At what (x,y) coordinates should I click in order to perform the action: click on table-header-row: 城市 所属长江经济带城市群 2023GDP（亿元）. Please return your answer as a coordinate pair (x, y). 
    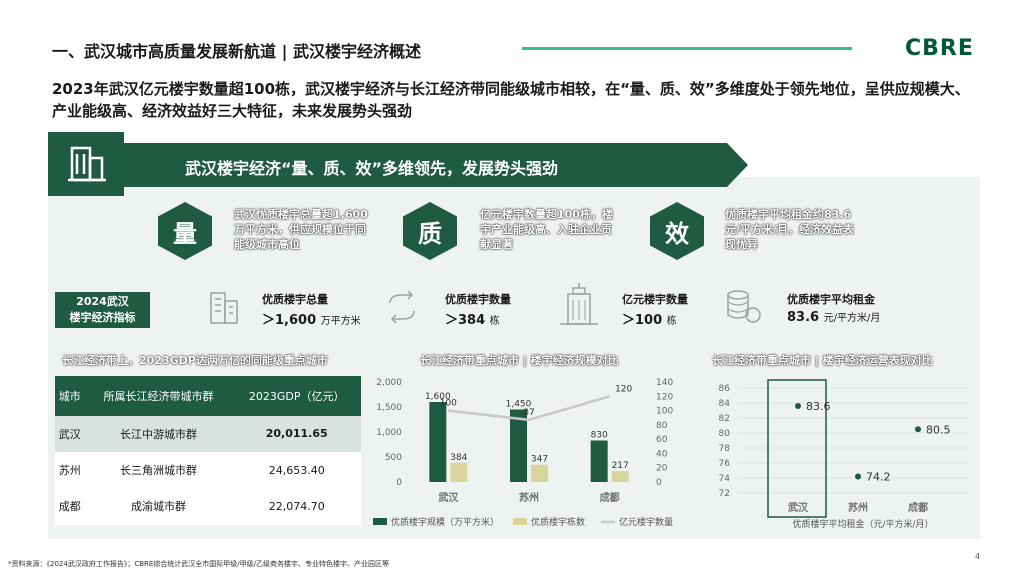
    Looking at the image, I should click on (208, 396).